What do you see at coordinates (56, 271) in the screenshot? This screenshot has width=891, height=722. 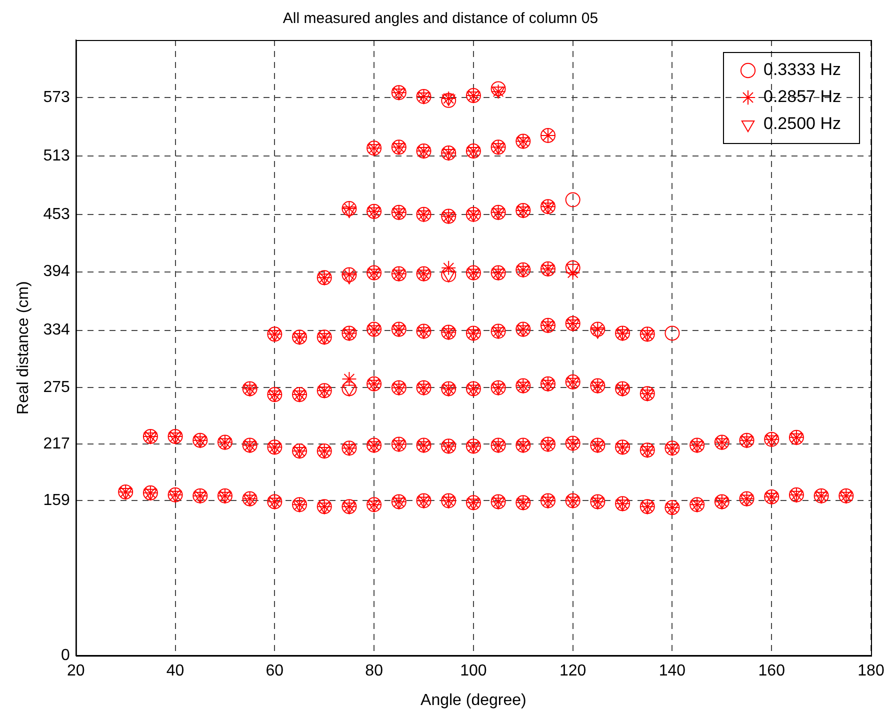 I see `y-tick-label: 394` at bounding box center [56, 271].